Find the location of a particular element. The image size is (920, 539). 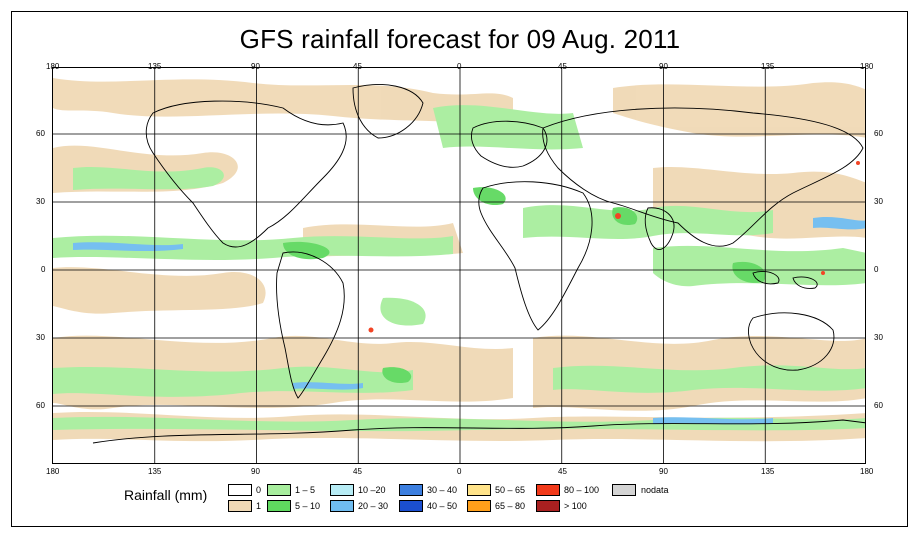

legend-label: 50 – 65 is located at coordinates (510, 490).